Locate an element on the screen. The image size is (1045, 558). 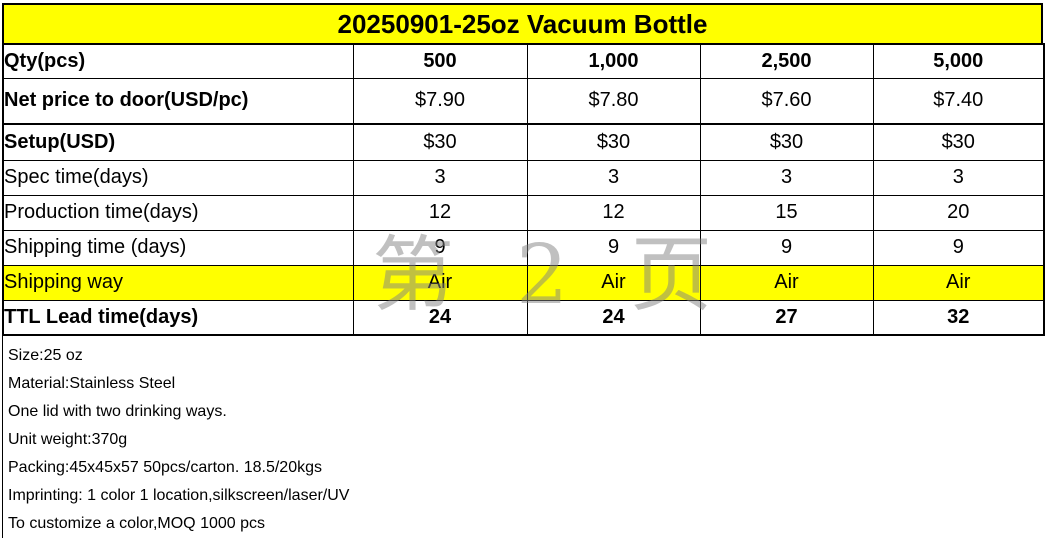
row-label: Production time(days) is located at coordinates (178, 212).